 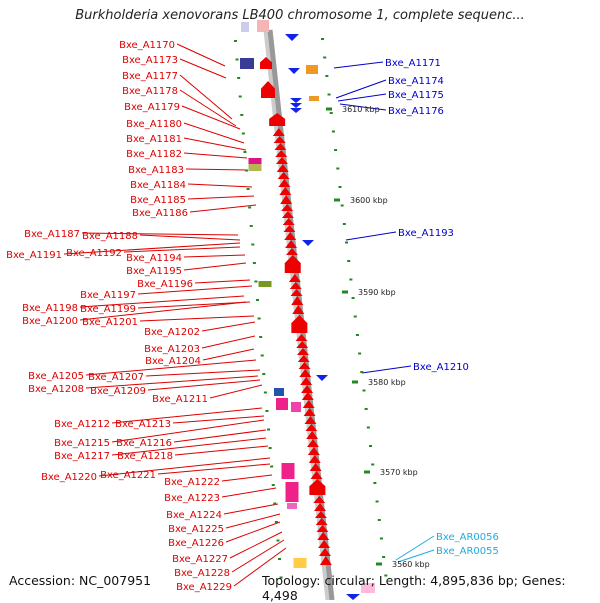 I want to click on leader-line-bxe_a1191, so click(x=152, y=248).